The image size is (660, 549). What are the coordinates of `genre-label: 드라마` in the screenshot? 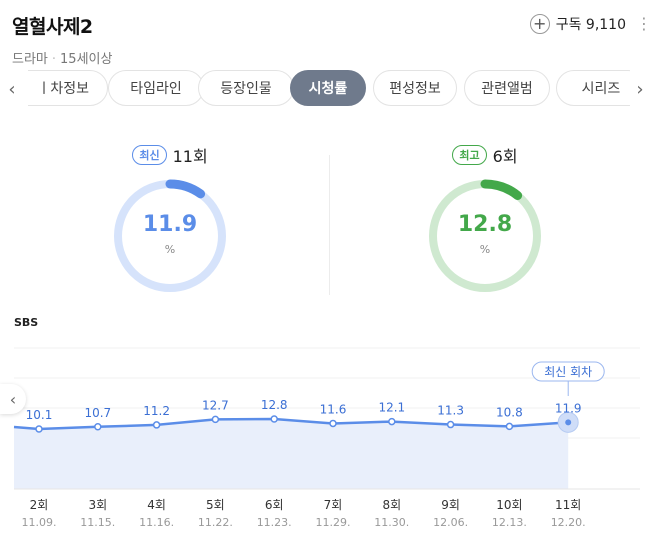 It's located at (30, 59).